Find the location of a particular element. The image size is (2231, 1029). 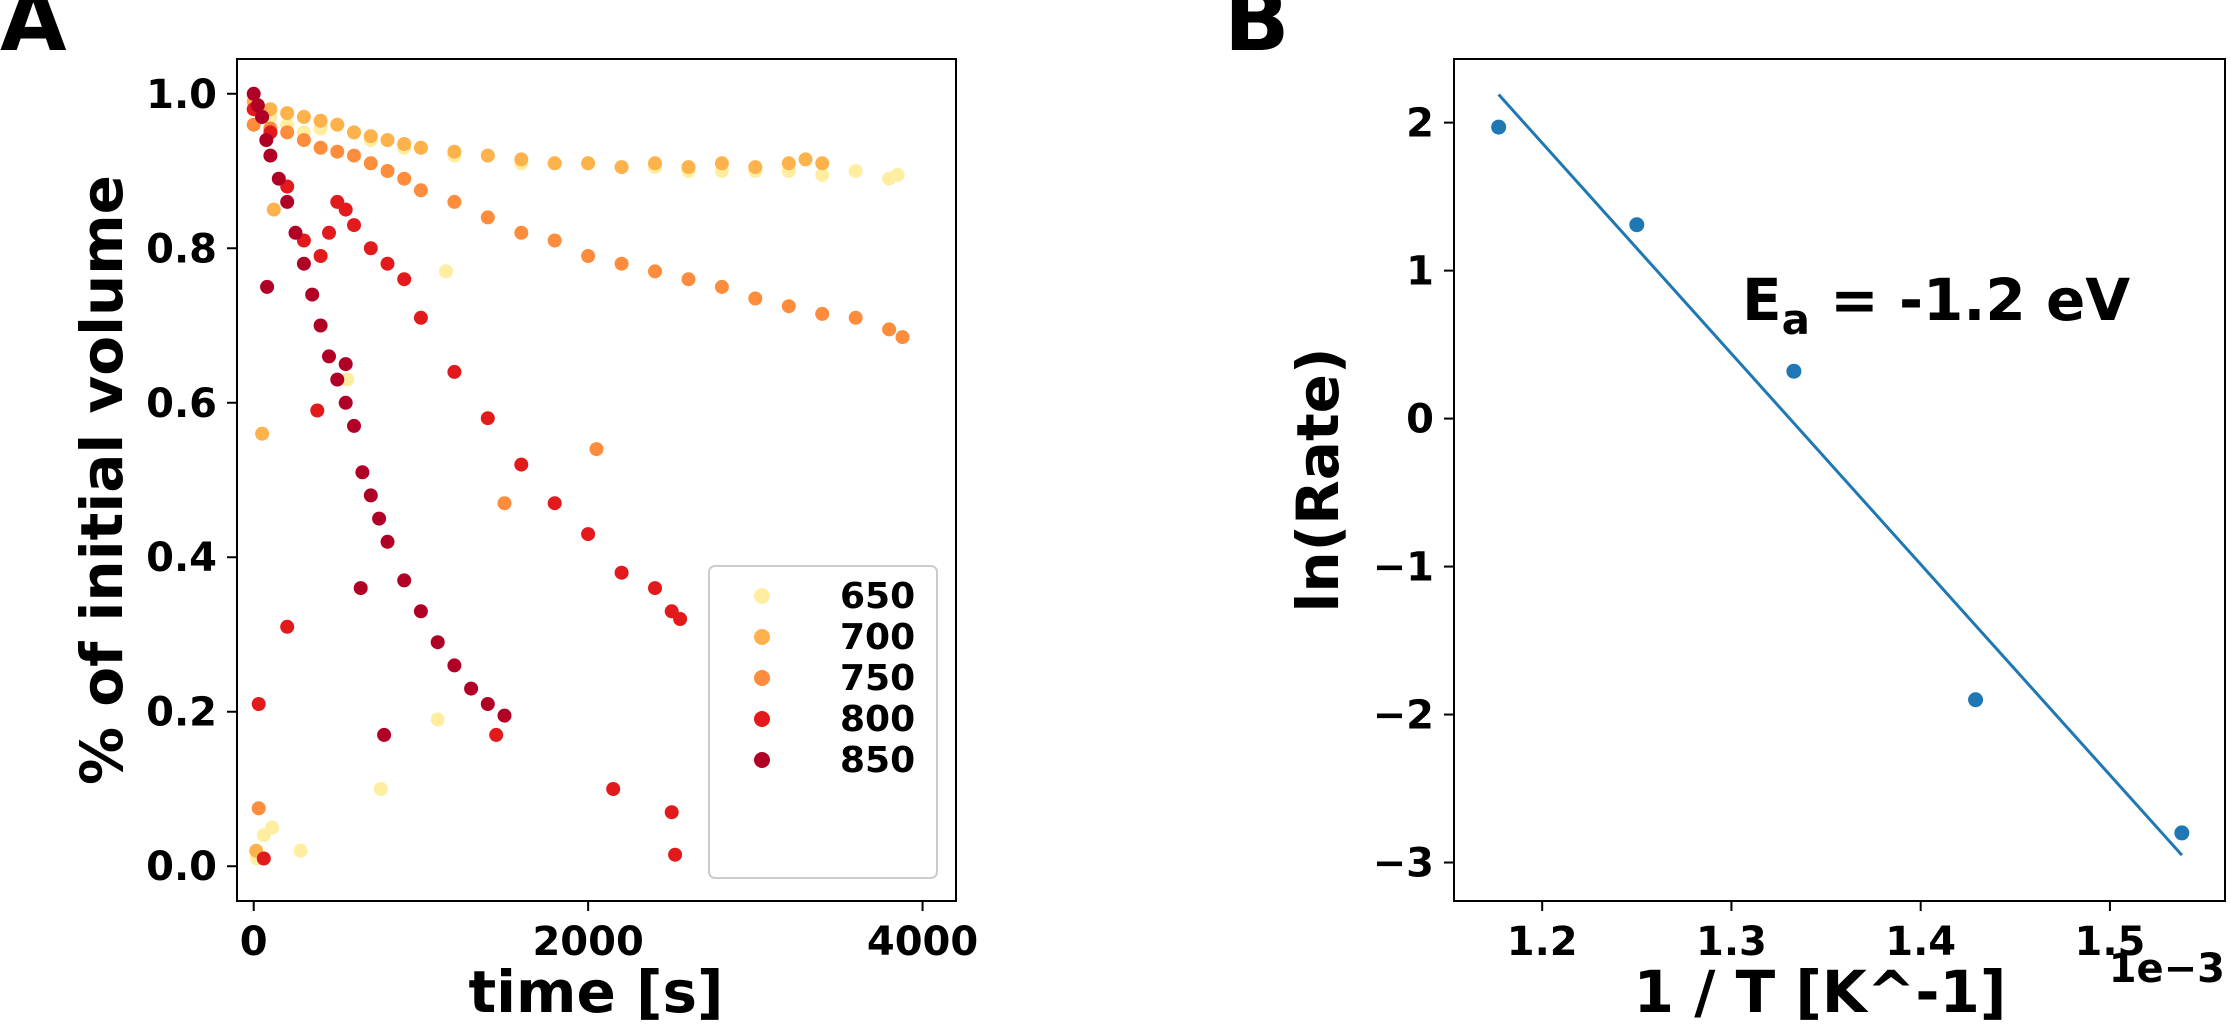

x-tick-label: 1.4 is located at coordinates (1920, 942).